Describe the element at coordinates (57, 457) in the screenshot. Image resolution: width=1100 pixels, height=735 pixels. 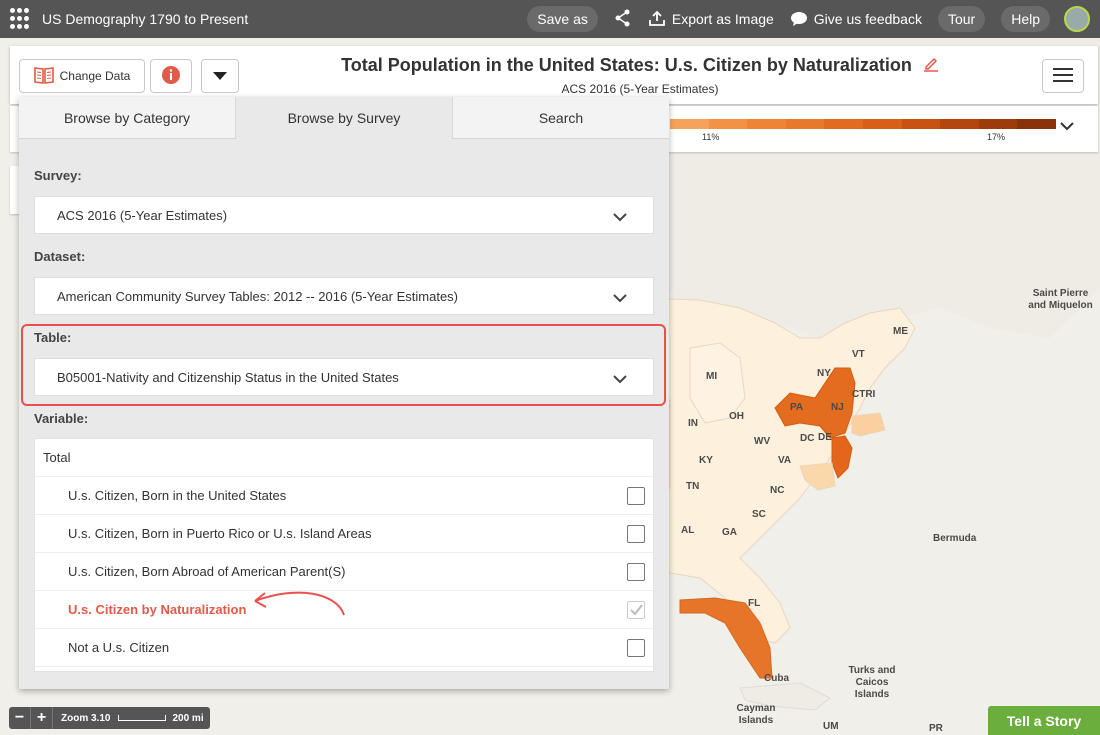
I see `variable-label-text: Total` at that location.